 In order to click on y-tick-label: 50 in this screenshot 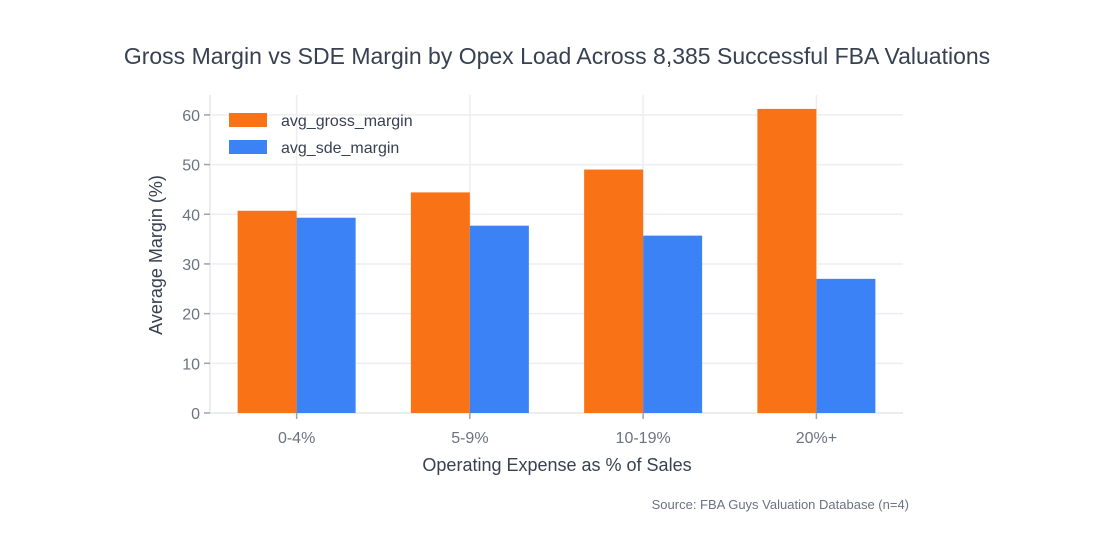, I will do `click(191, 166)`.